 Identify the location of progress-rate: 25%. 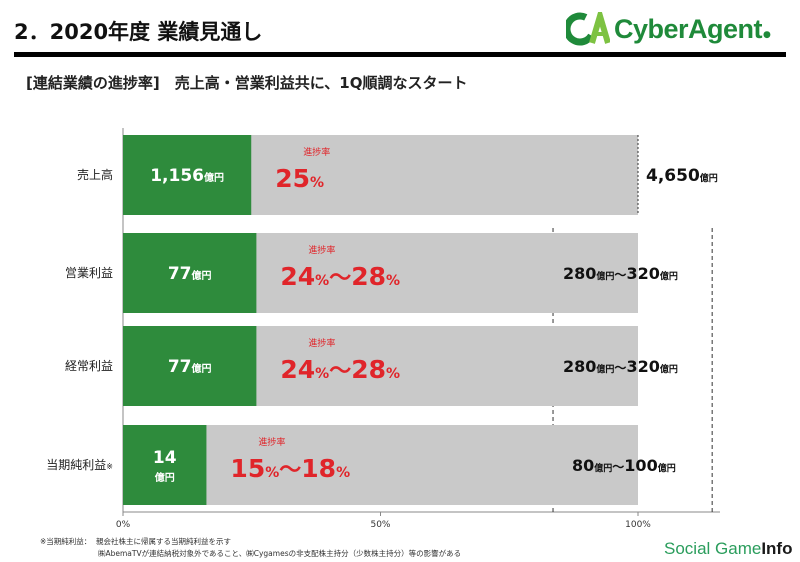
(299, 178).